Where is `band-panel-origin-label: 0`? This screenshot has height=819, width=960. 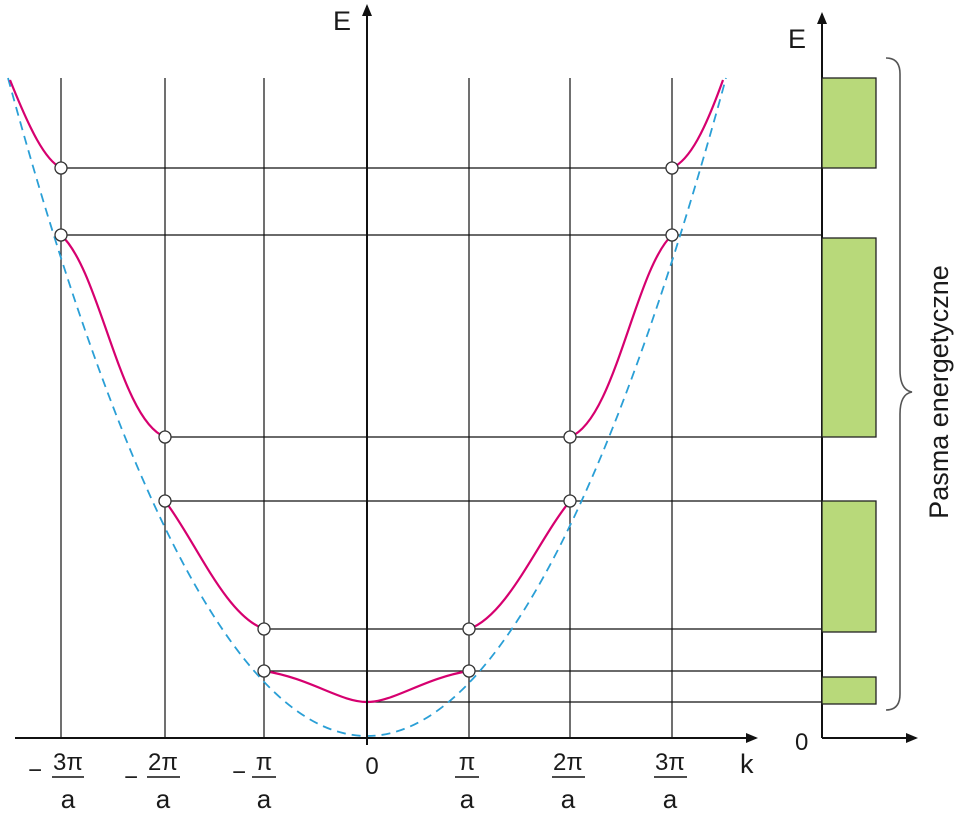
band-panel-origin-label: 0 is located at coordinates (801, 742).